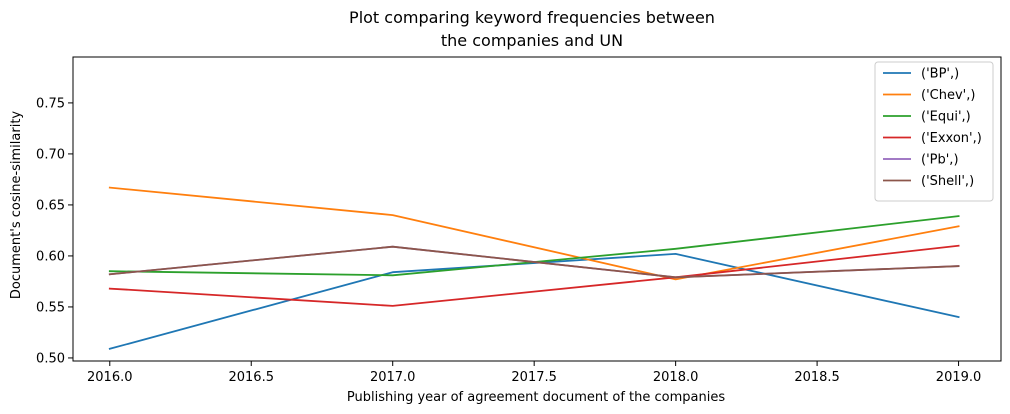 The height and width of the screenshot is (414, 1010). Describe the element at coordinates (946, 117) in the screenshot. I see `legend-label: ('Equi',)` at that location.